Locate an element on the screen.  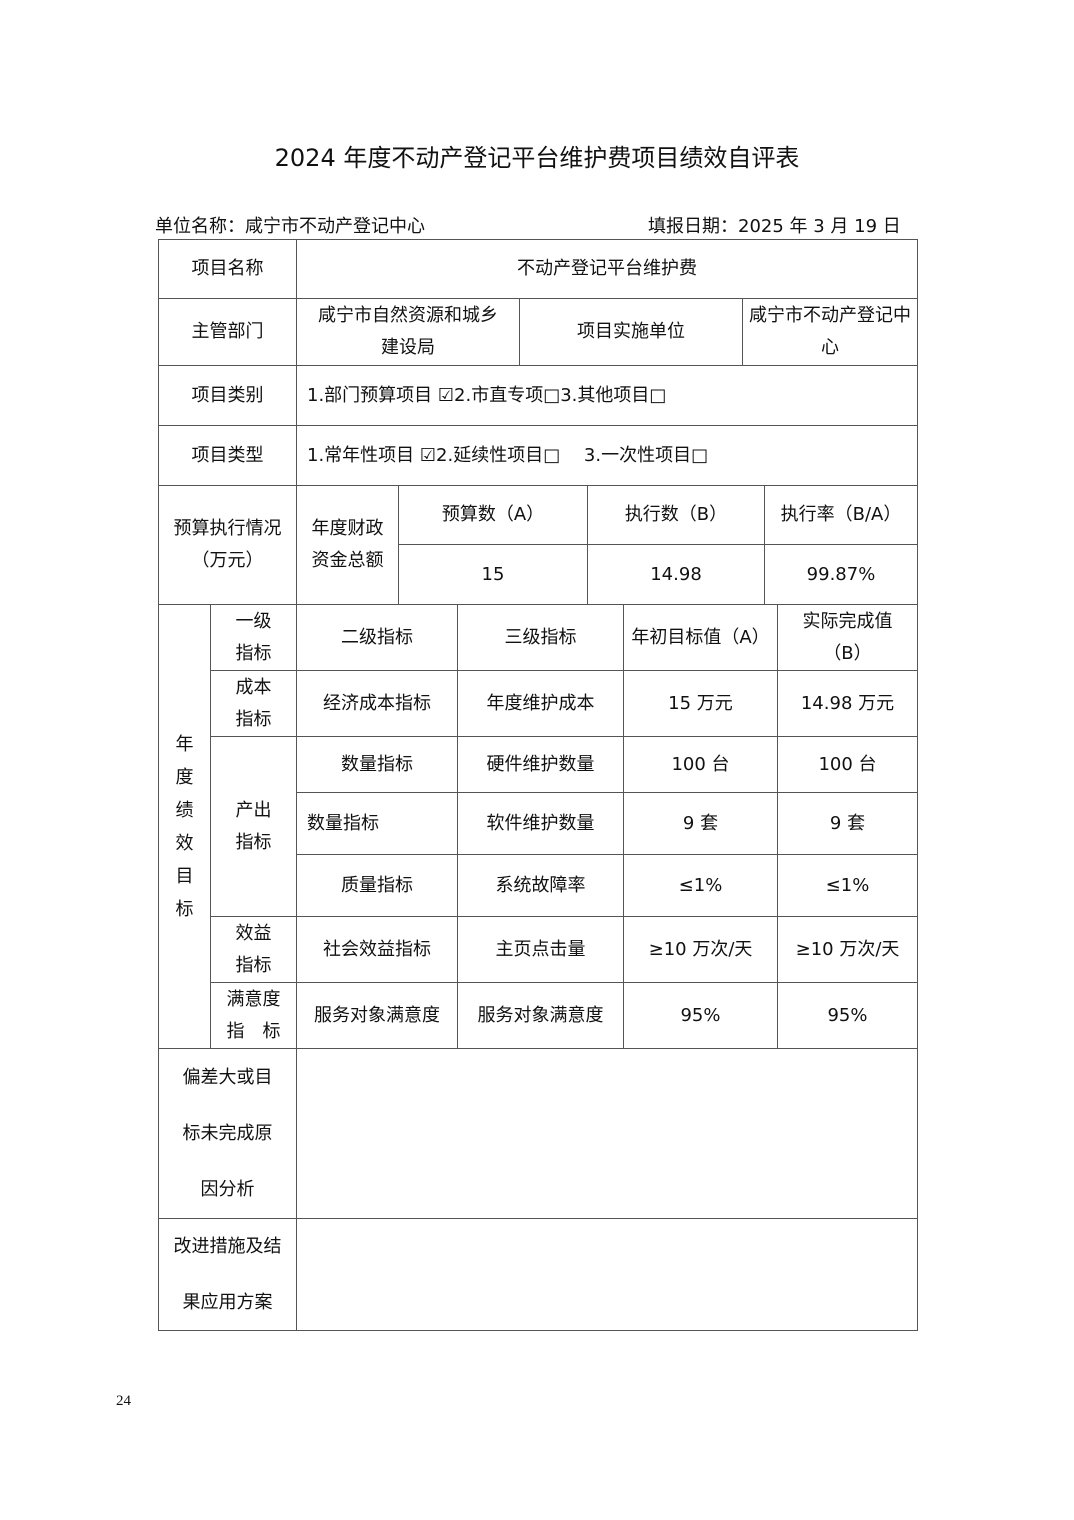
exec-rate: 99.87% is located at coordinates (841, 574).